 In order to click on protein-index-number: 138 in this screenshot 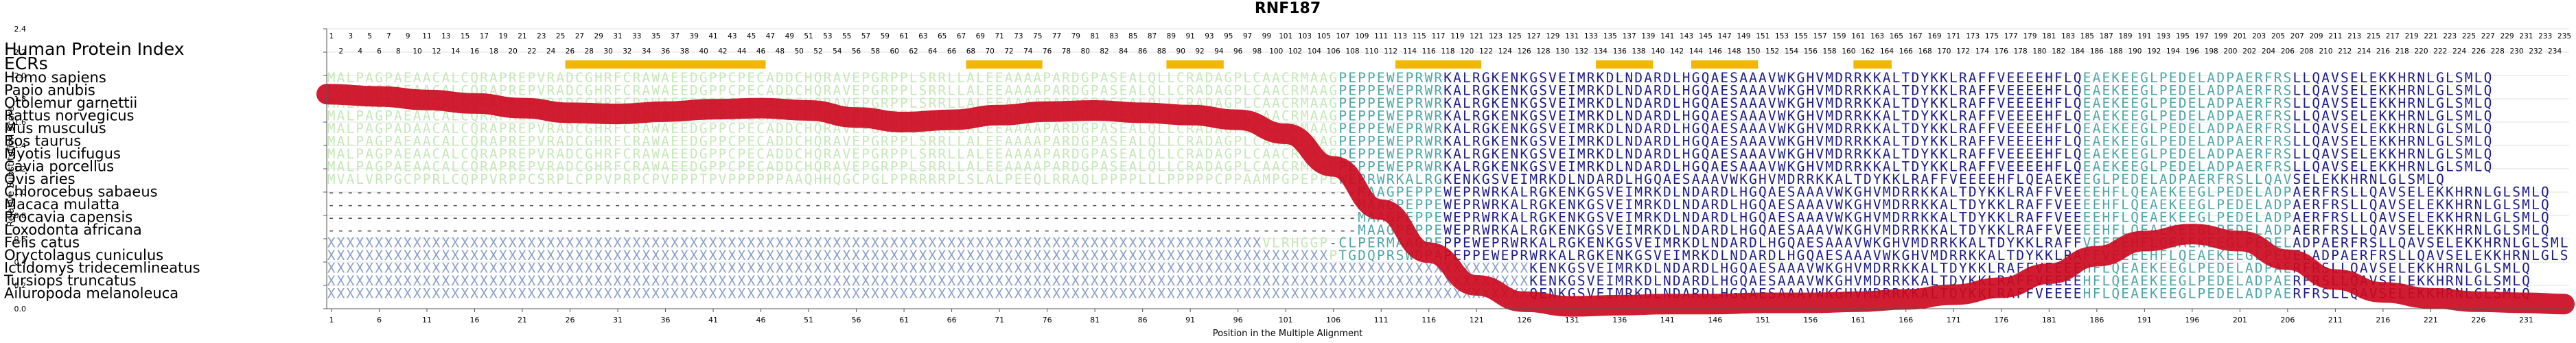, I will do `click(1639, 51)`.